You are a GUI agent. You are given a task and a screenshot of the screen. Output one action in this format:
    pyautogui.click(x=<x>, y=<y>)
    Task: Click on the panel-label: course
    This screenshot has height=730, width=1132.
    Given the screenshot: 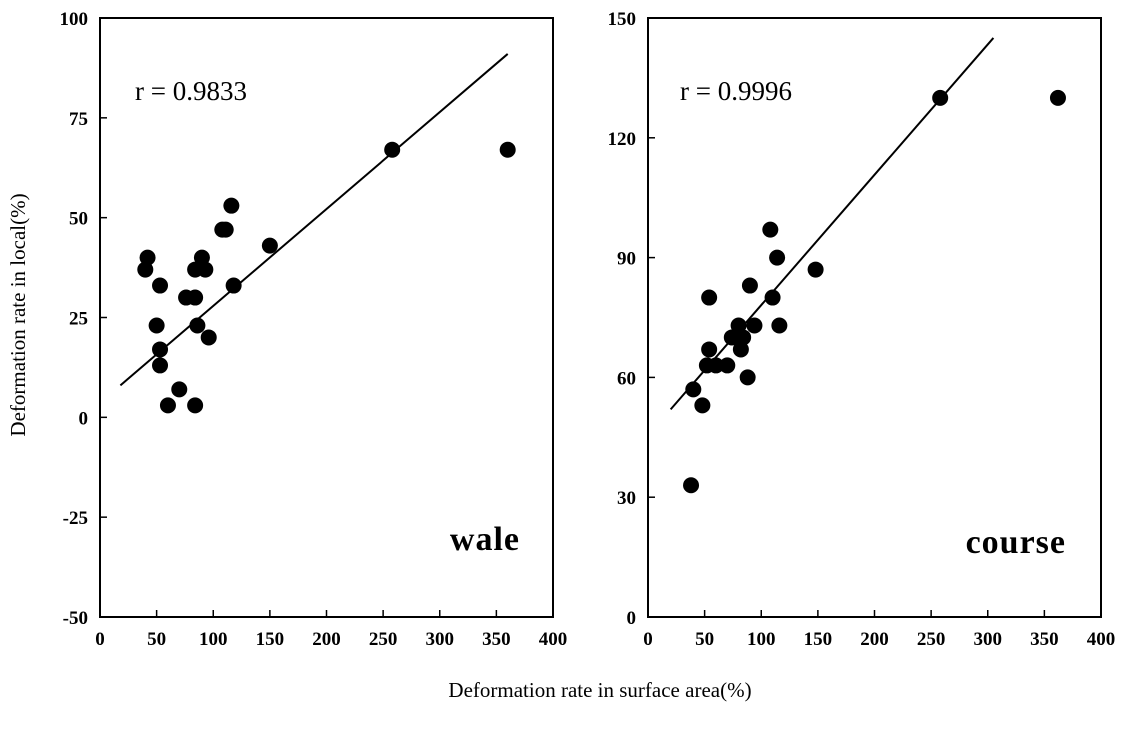 What is the action you would take?
    pyautogui.click(x=1016, y=542)
    